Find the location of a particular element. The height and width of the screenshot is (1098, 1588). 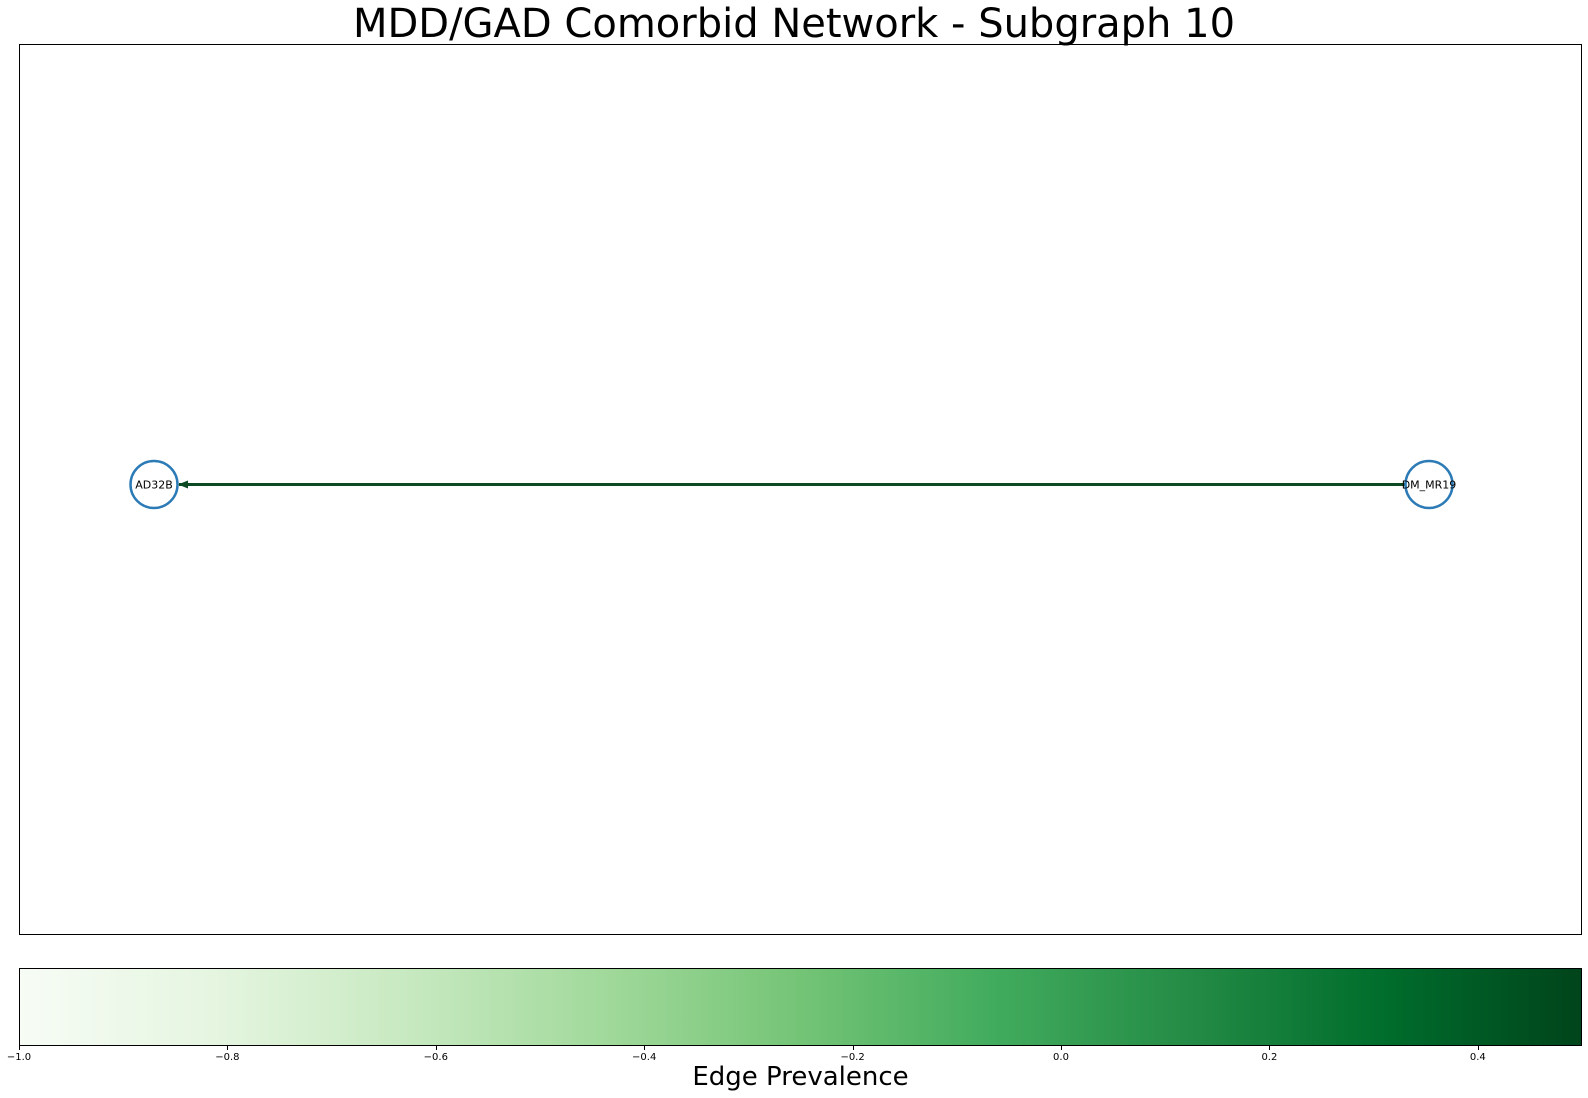

colorbar-tick-label: −0.8 is located at coordinates (227, 1057).